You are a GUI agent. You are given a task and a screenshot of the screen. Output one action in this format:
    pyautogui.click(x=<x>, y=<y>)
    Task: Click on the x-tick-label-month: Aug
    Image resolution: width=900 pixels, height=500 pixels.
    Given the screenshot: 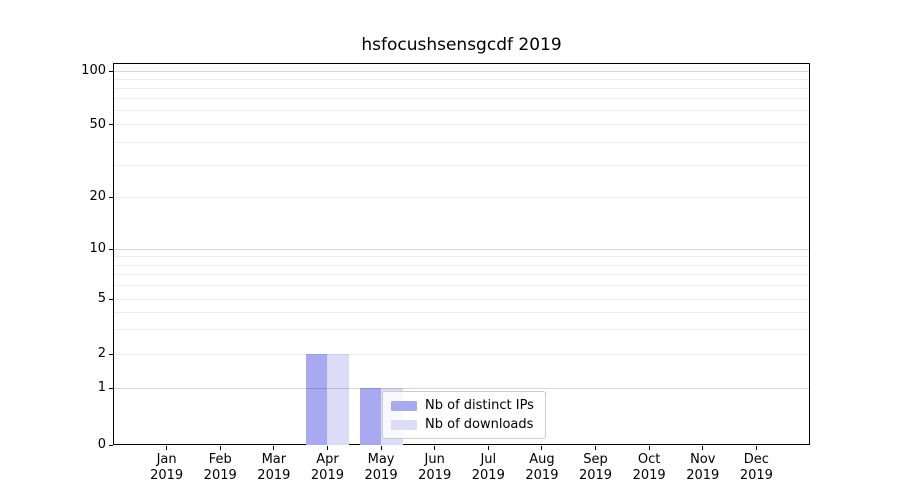 What is the action you would take?
    pyautogui.click(x=542, y=459)
    